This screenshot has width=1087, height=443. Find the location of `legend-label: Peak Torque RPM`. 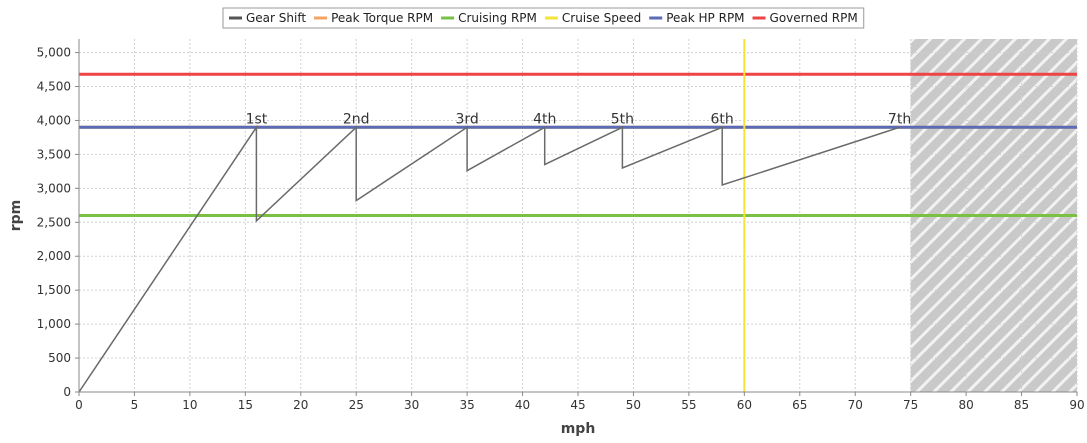

legend-label: Peak Torque RPM is located at coordinates (382, 18).